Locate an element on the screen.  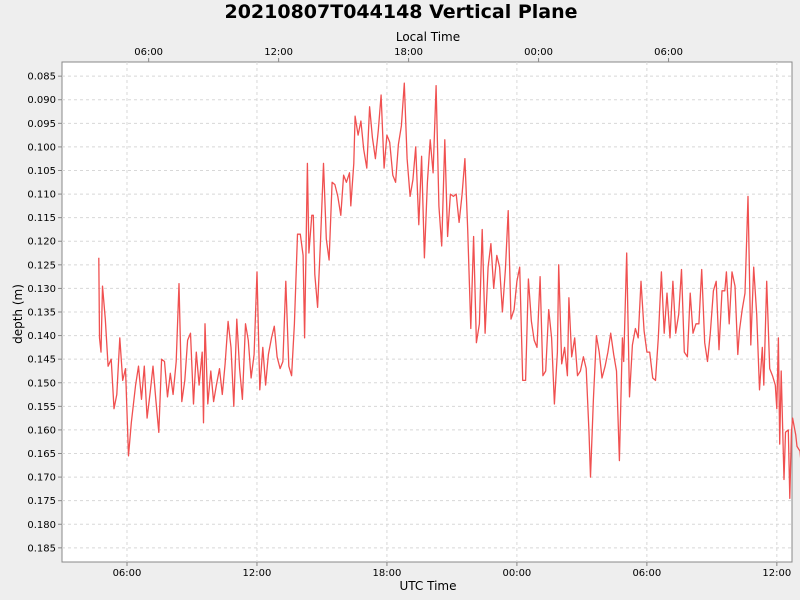
x2-tick-label: 12:00 is located at coordinates (278, 52).